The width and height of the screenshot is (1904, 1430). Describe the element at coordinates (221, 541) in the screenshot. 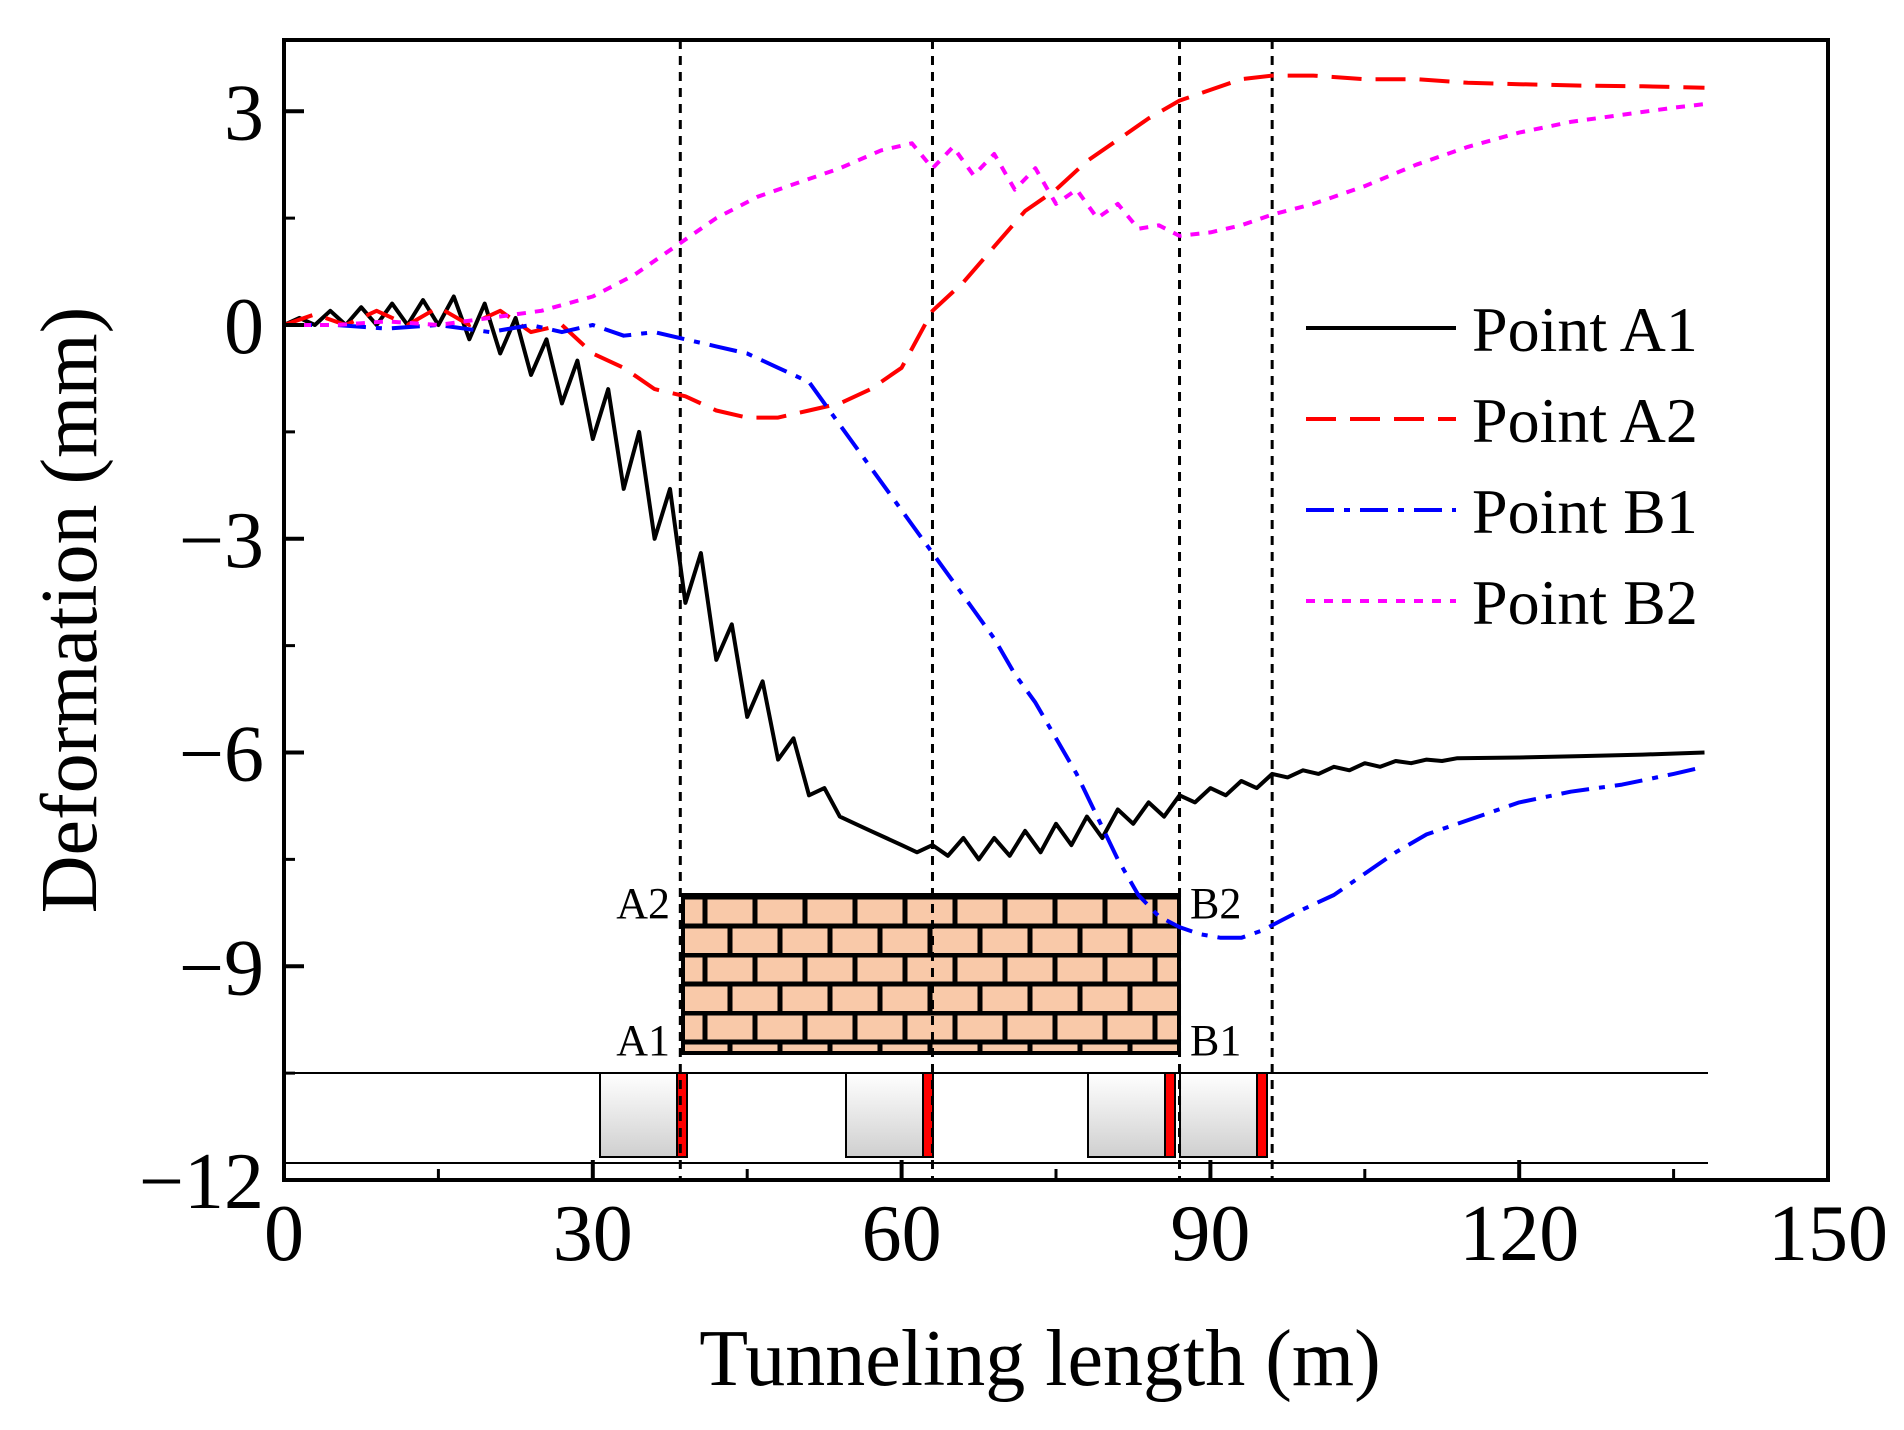

I see `y-tick-label: −3` at that location.